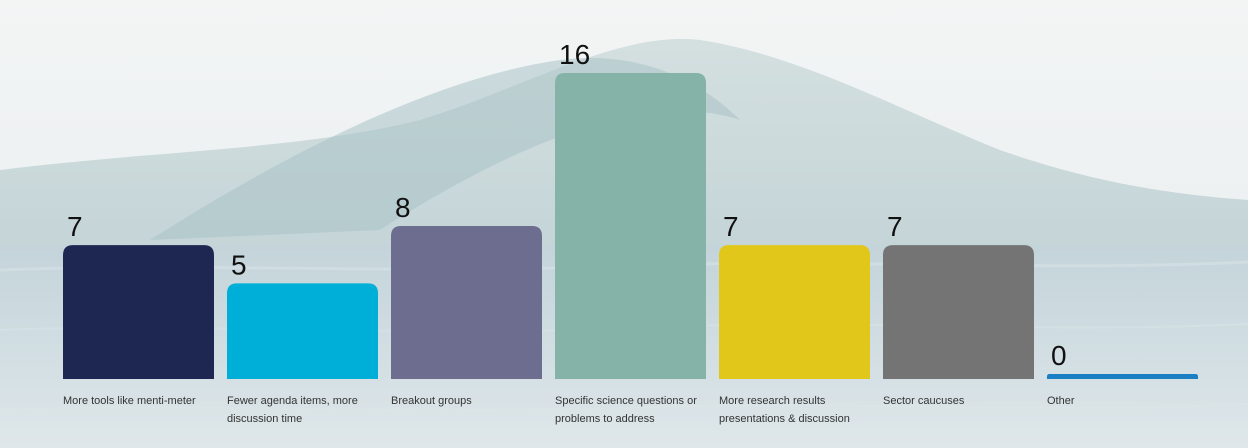 Image resolution: width=1248 pixels, height=448 pixels. What do you see at coordinates (239, 264) in the screenshot?
I see `bar-value-label-1: 5` at bounding box center [239, 264].